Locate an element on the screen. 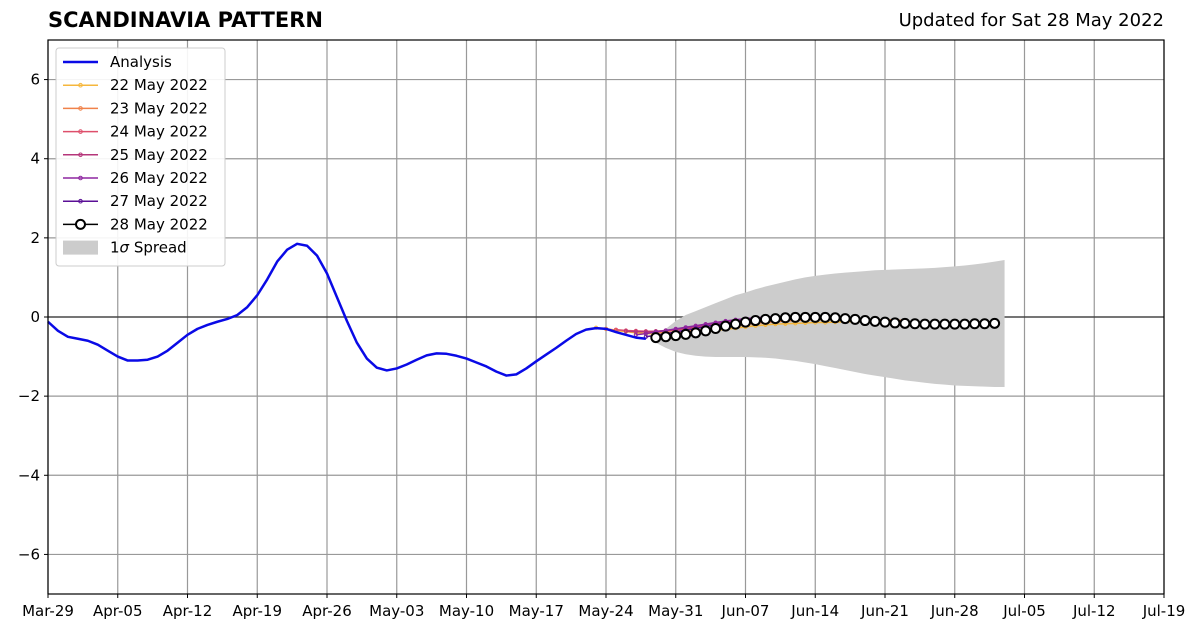  series-line is located at coordinates (347, 309).